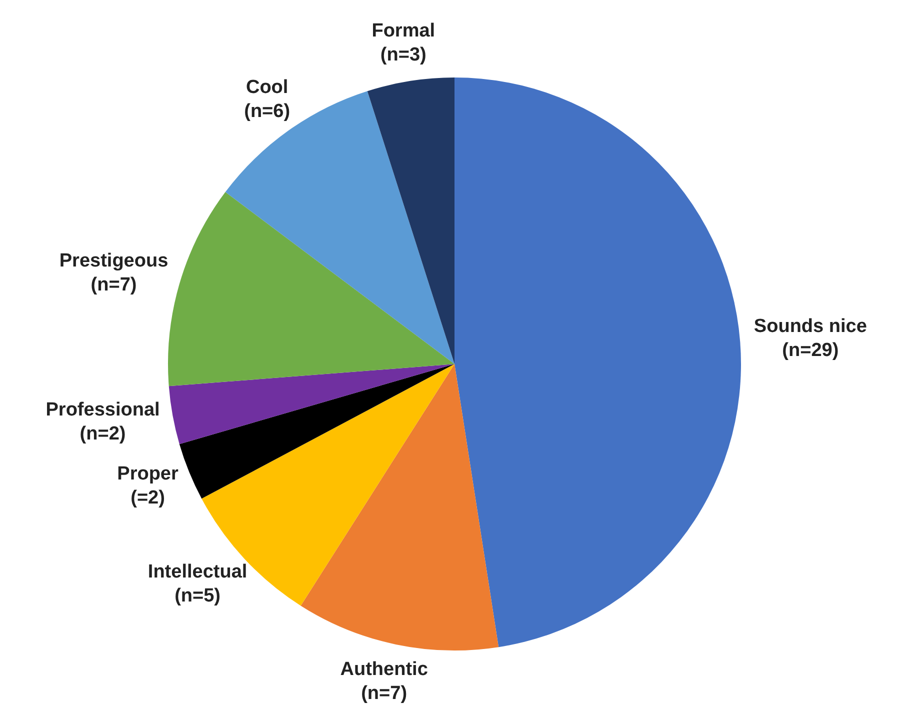 The width and height of the screenshot is (909, 728). What do you see at coordinates (148, 473) in the screenshot?
I see `slice-label: Proper` at bounding box center [148, 473].